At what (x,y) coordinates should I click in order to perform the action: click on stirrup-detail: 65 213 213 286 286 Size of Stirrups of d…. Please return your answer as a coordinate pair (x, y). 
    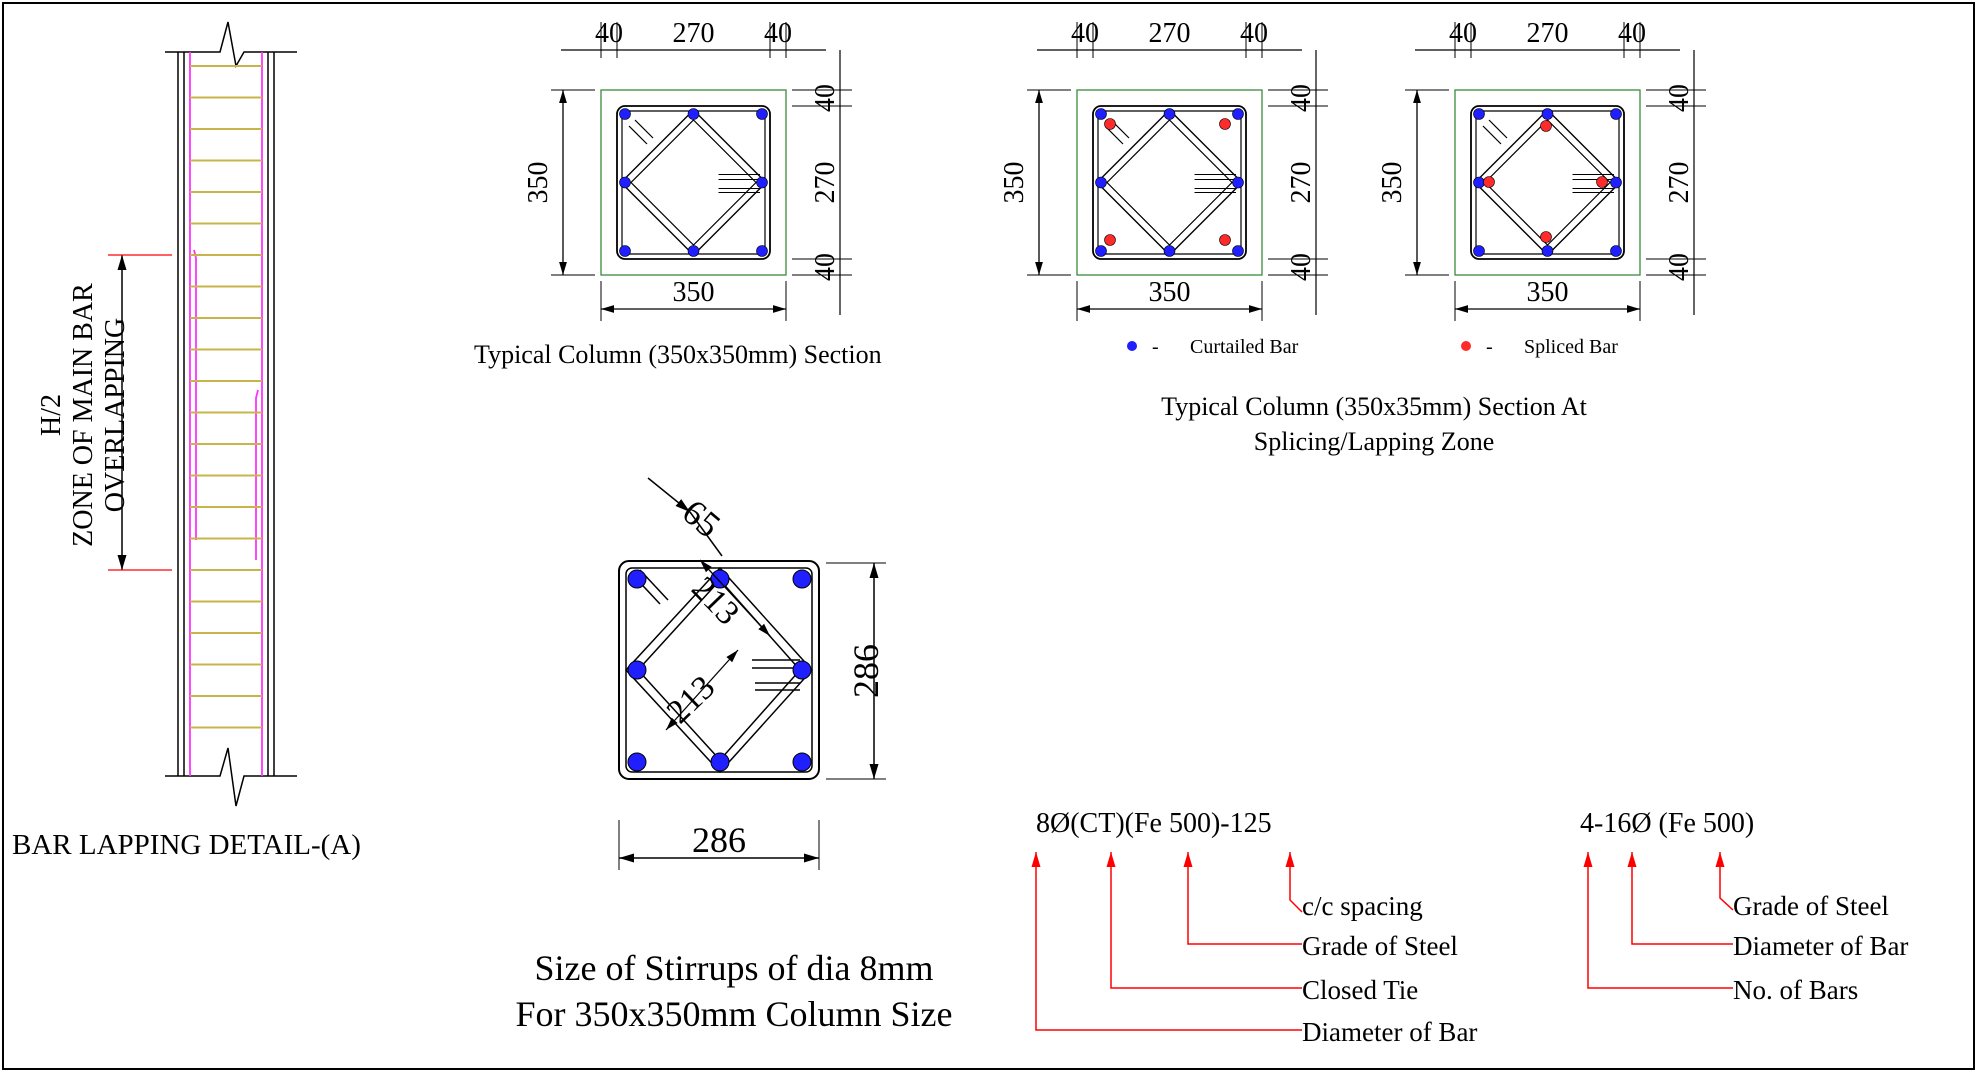
    Looking at the image, I should click on (734, 755).